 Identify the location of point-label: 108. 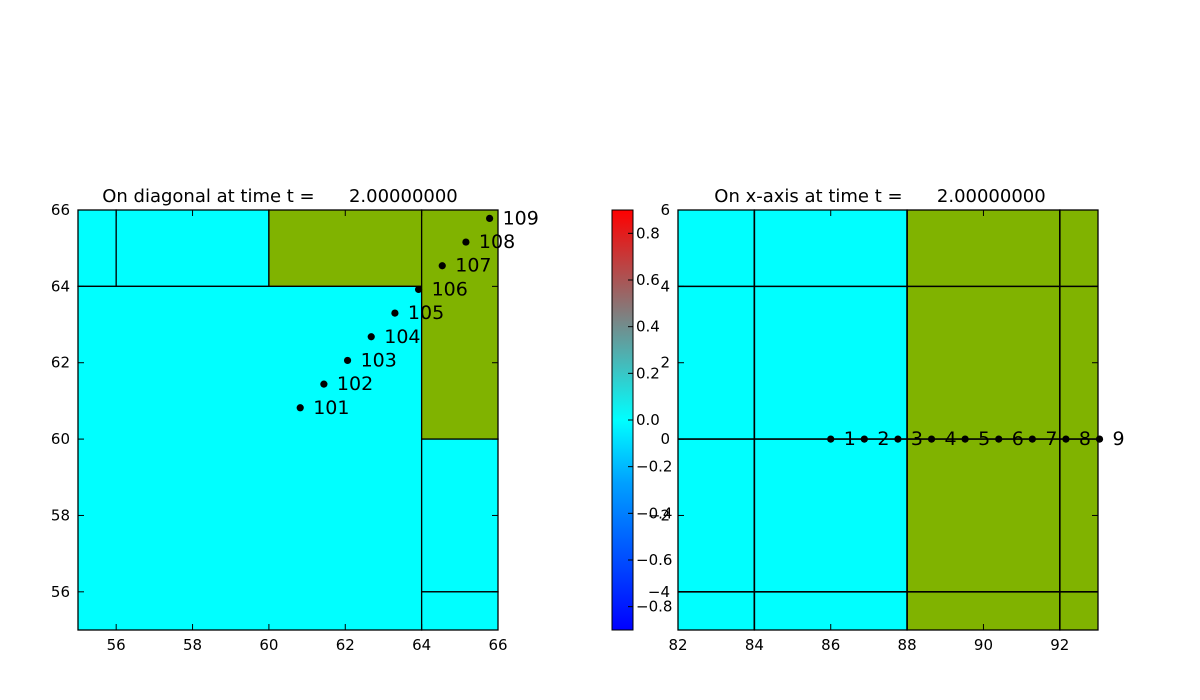
(497, 242).